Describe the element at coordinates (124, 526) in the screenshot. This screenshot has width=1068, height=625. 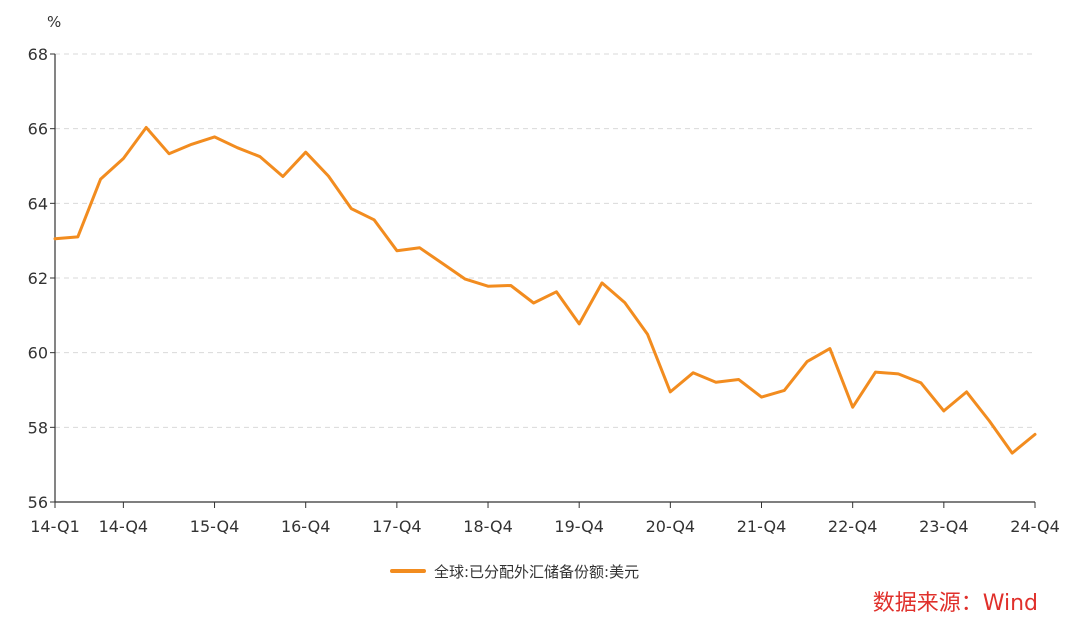
I see `x-tick-label: 14-Q4` at that location.